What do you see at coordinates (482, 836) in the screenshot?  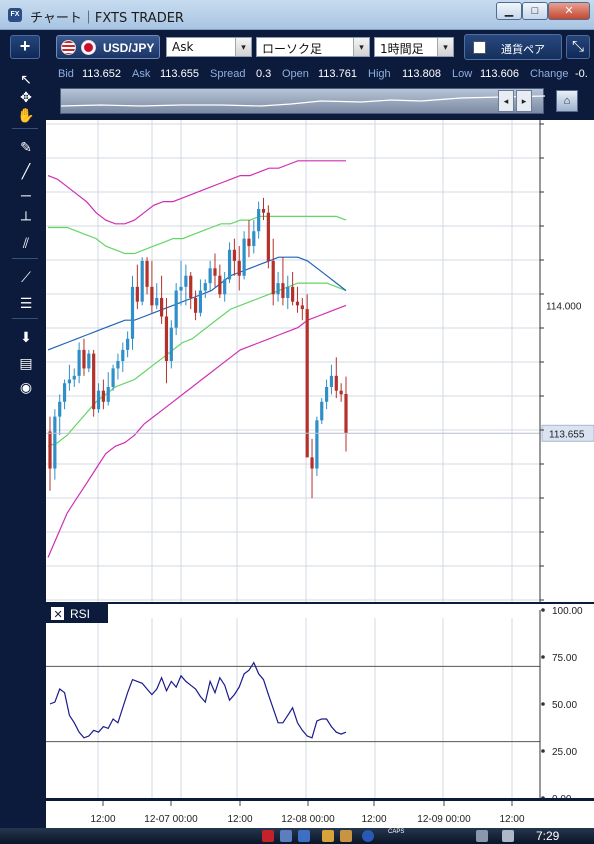 I see `tray-desktop-icon` at bounding box center [482, 836].